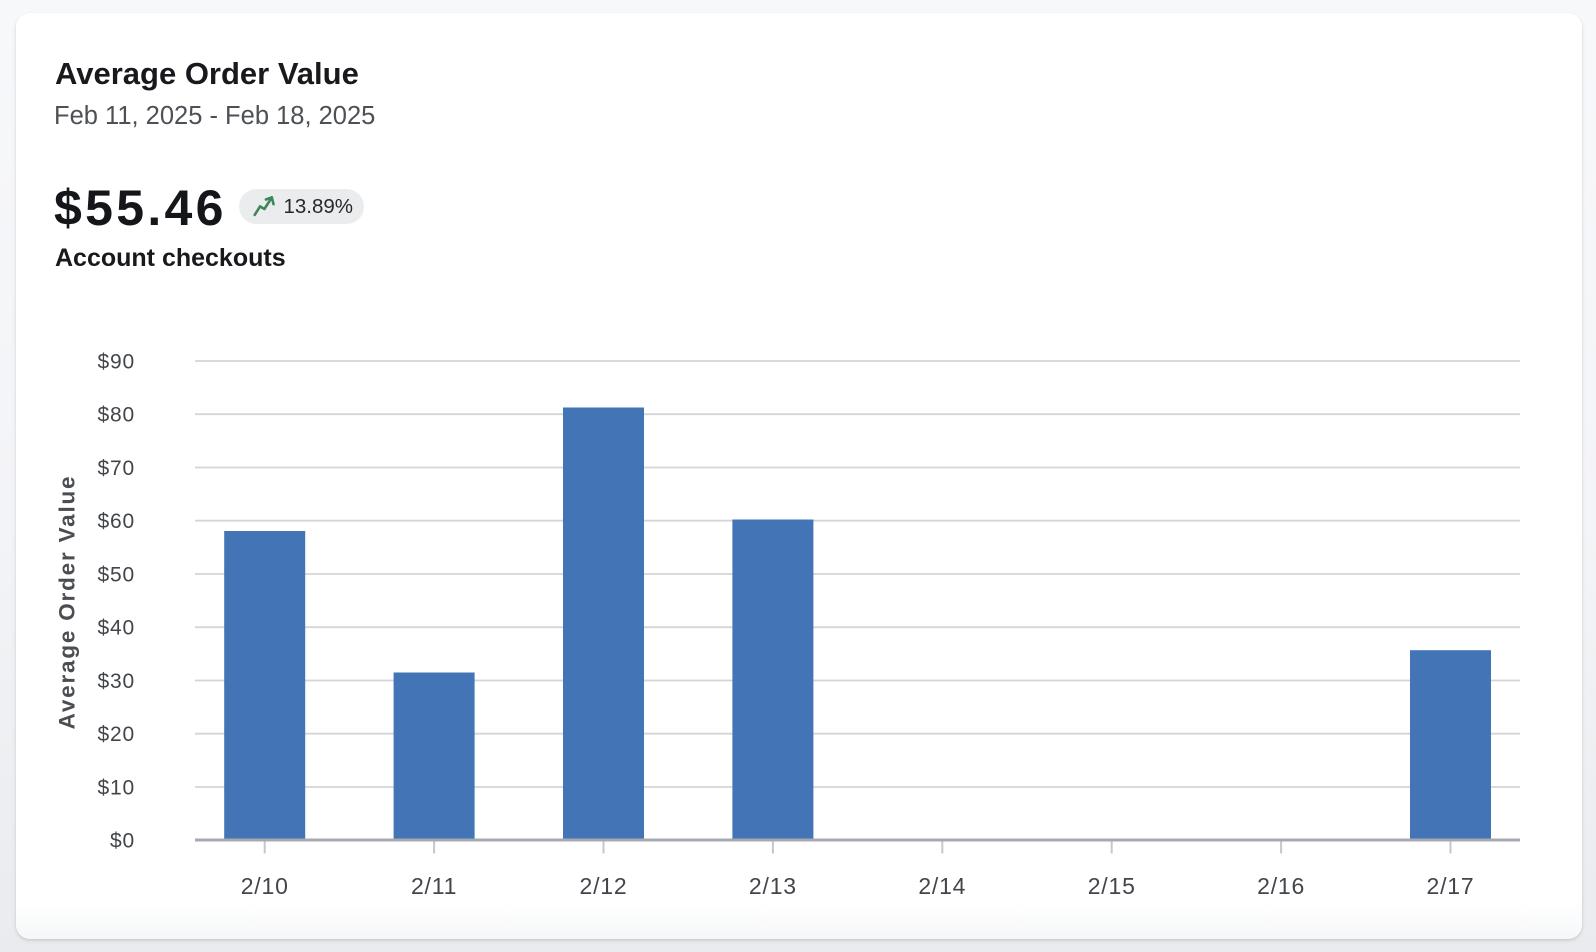 Image resolution: width=1596 pixels, height=952 pixels. I want to click on svg-text: 2/13, so click(773, 886).